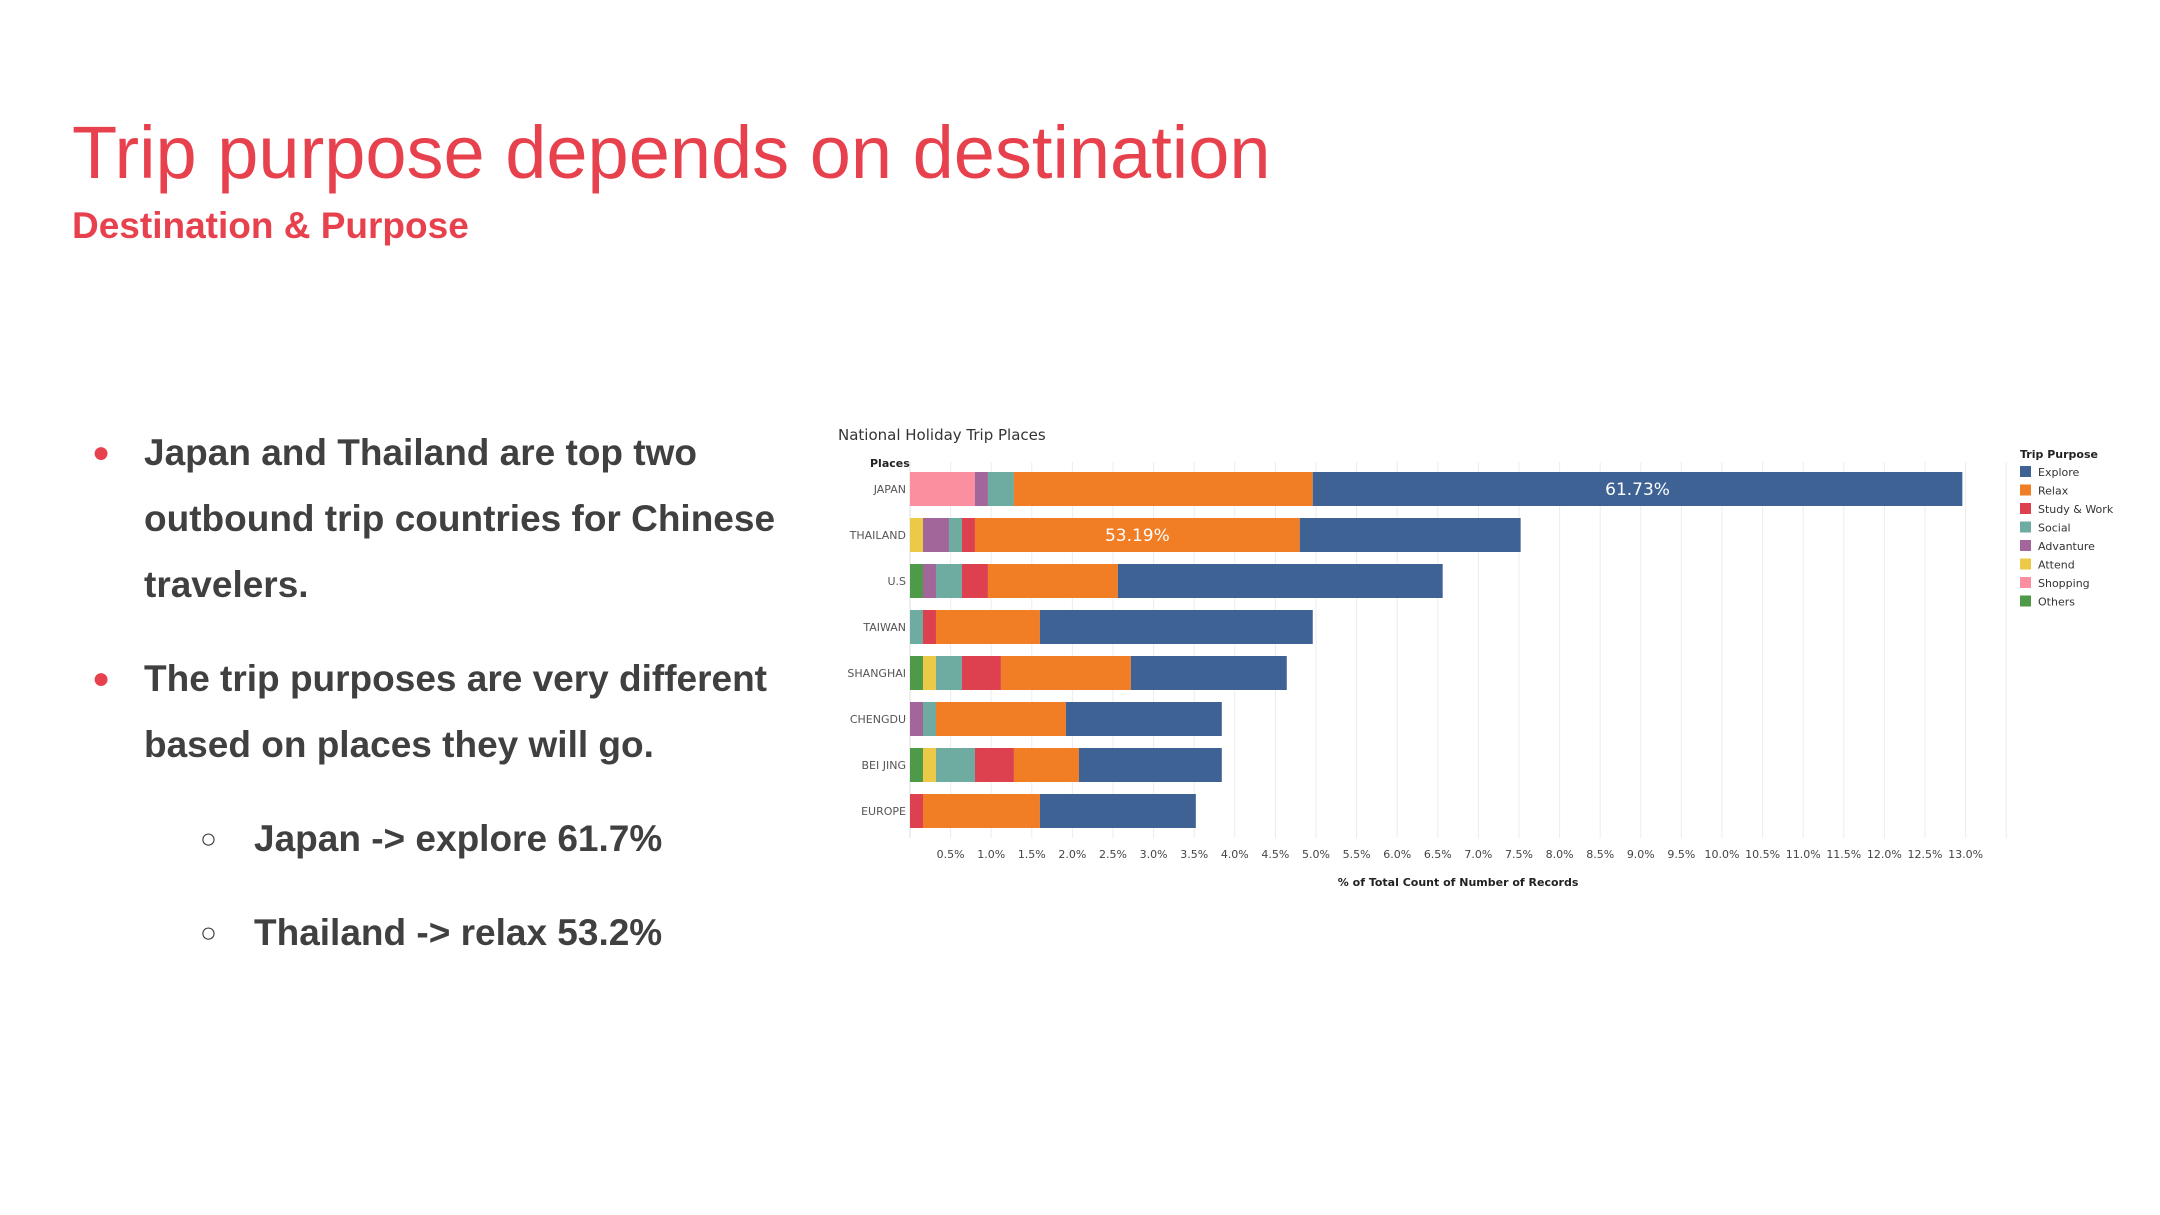  What do you see at coordinates (991, 854) in the screenshot?
I see `x-tick-label: 1.0%` at bounding box center [991, 854].